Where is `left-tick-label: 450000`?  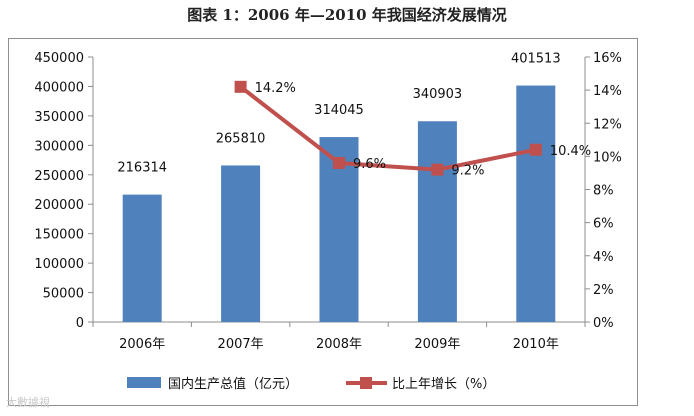
left-tick-label: 450000 is located at coordinates (59, 58).